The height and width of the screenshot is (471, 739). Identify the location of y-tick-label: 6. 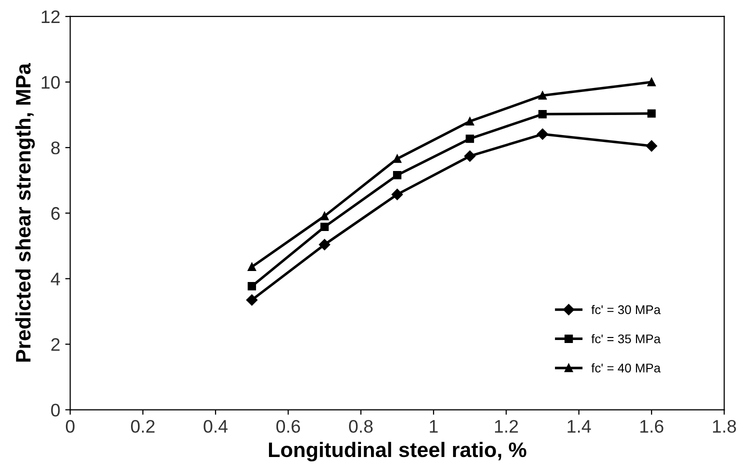
(55, 213).